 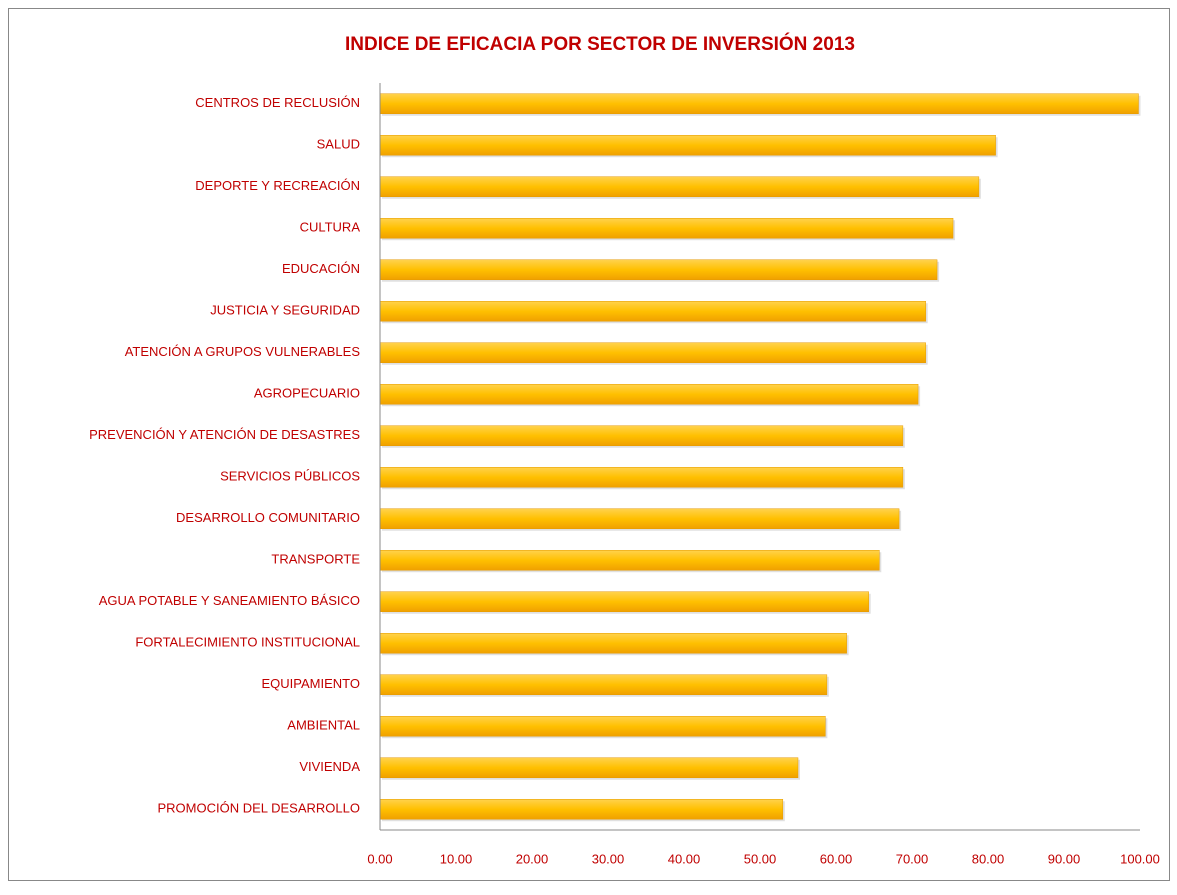 What do you see at coordinates (1064, 858) in the screenshot?
I see `x-tick-label: 90.00` at bounding box center [1064, 858].